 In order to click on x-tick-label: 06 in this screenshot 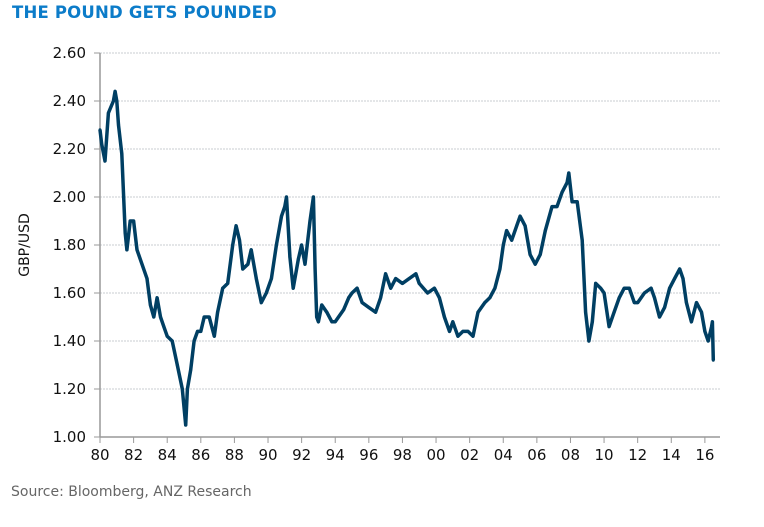, I will do `click(536, 455)`.